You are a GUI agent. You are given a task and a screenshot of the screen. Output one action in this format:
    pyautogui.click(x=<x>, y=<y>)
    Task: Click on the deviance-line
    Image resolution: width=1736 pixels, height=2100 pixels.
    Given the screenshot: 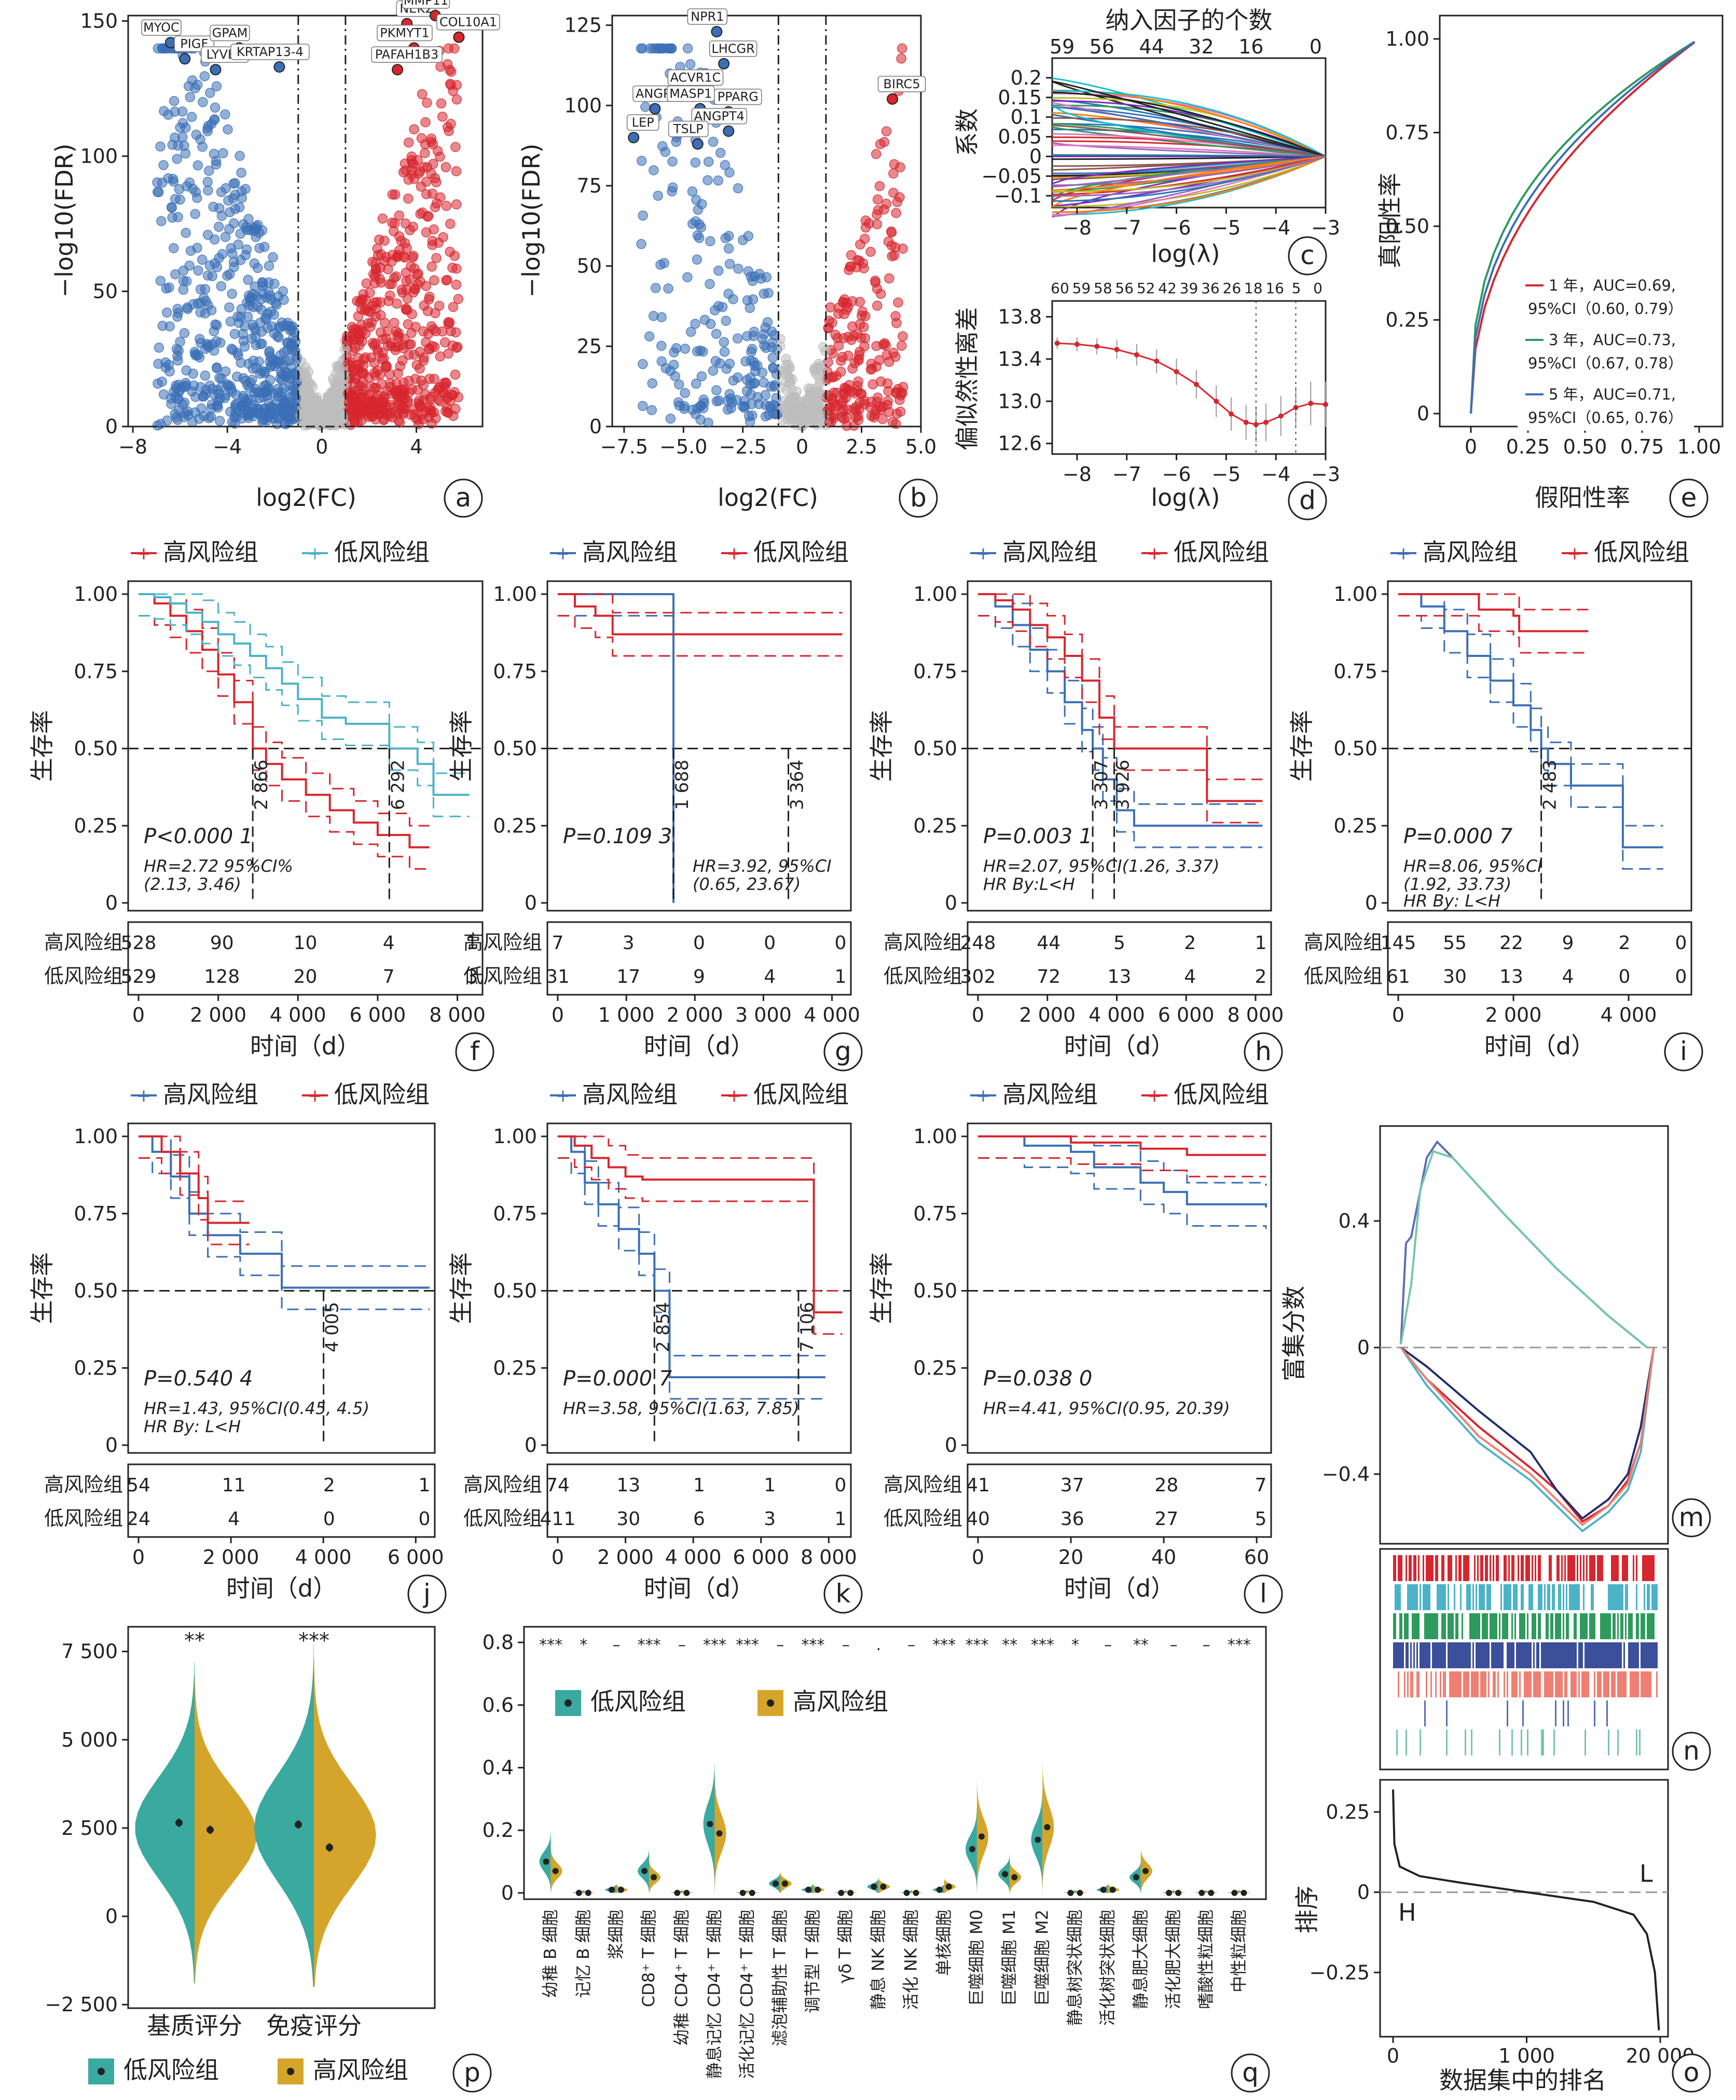 What is the action you would take?
    pyautogui.click(x=1191, y=384)
    